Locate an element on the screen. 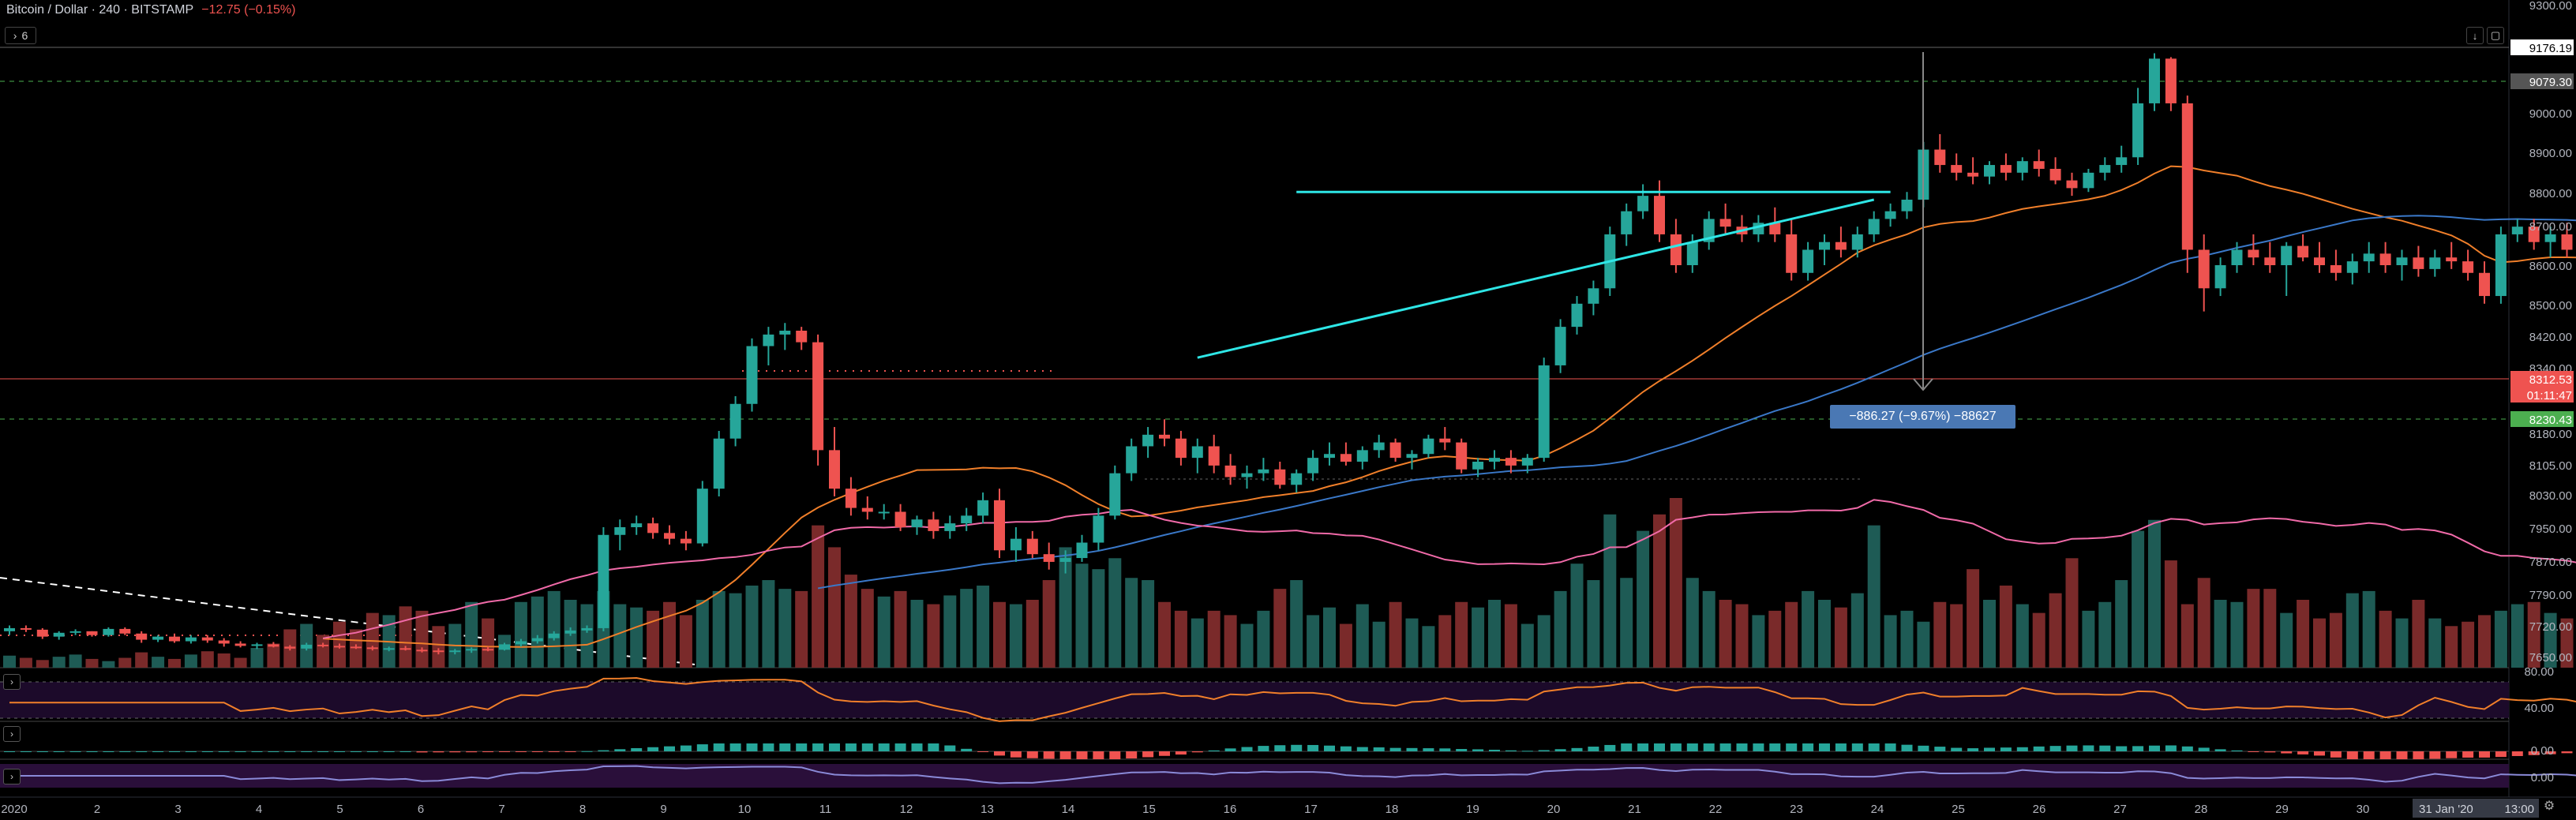  trend-line is located at coordinates (1536, 278).